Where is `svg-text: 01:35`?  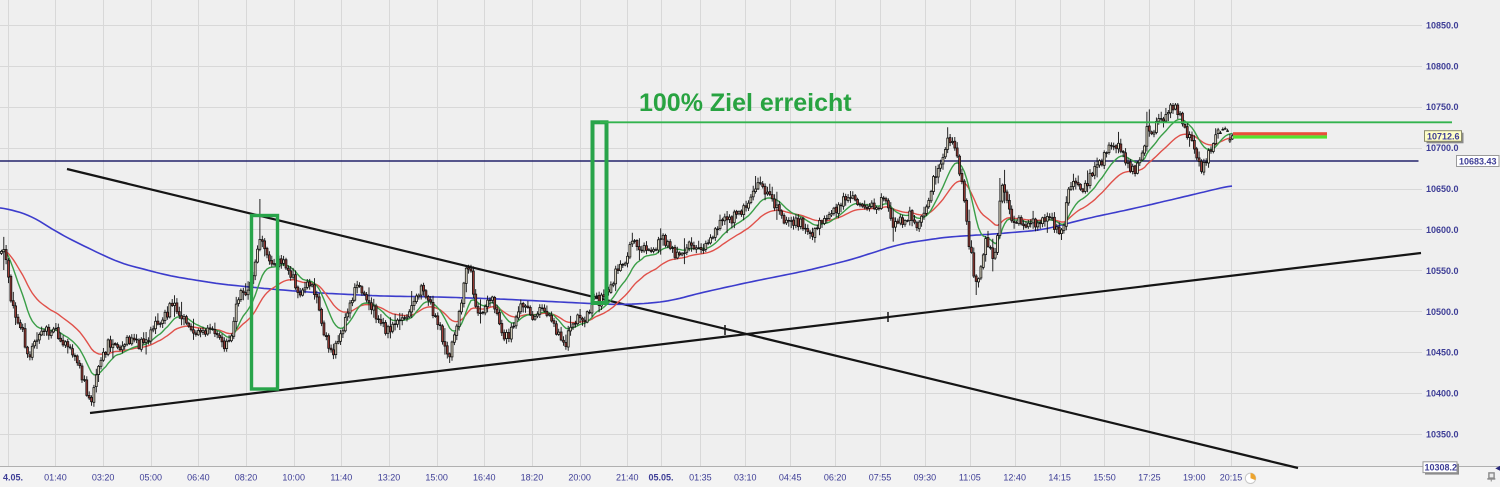 svg-text: 01:35 is located at coordinates (700, 478).